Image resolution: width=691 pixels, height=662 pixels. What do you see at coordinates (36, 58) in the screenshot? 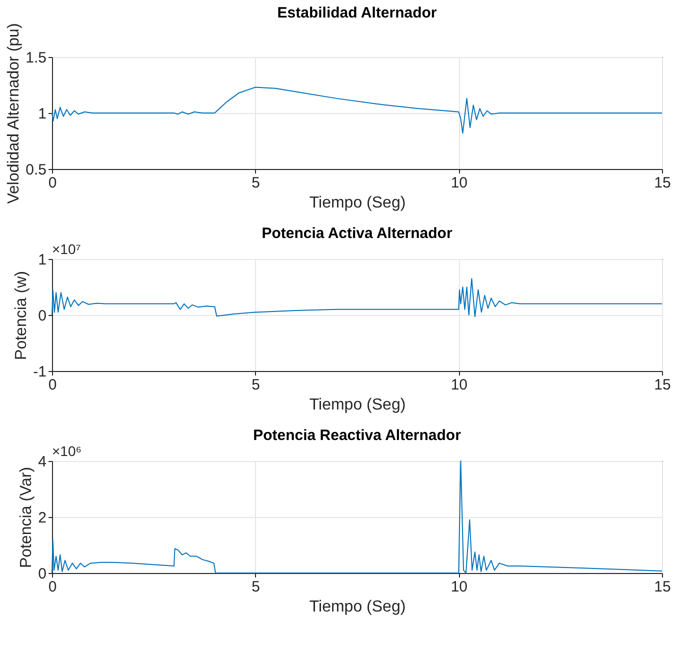
I see `y-tick-label: 1.5` at bounding box center [36, 58].